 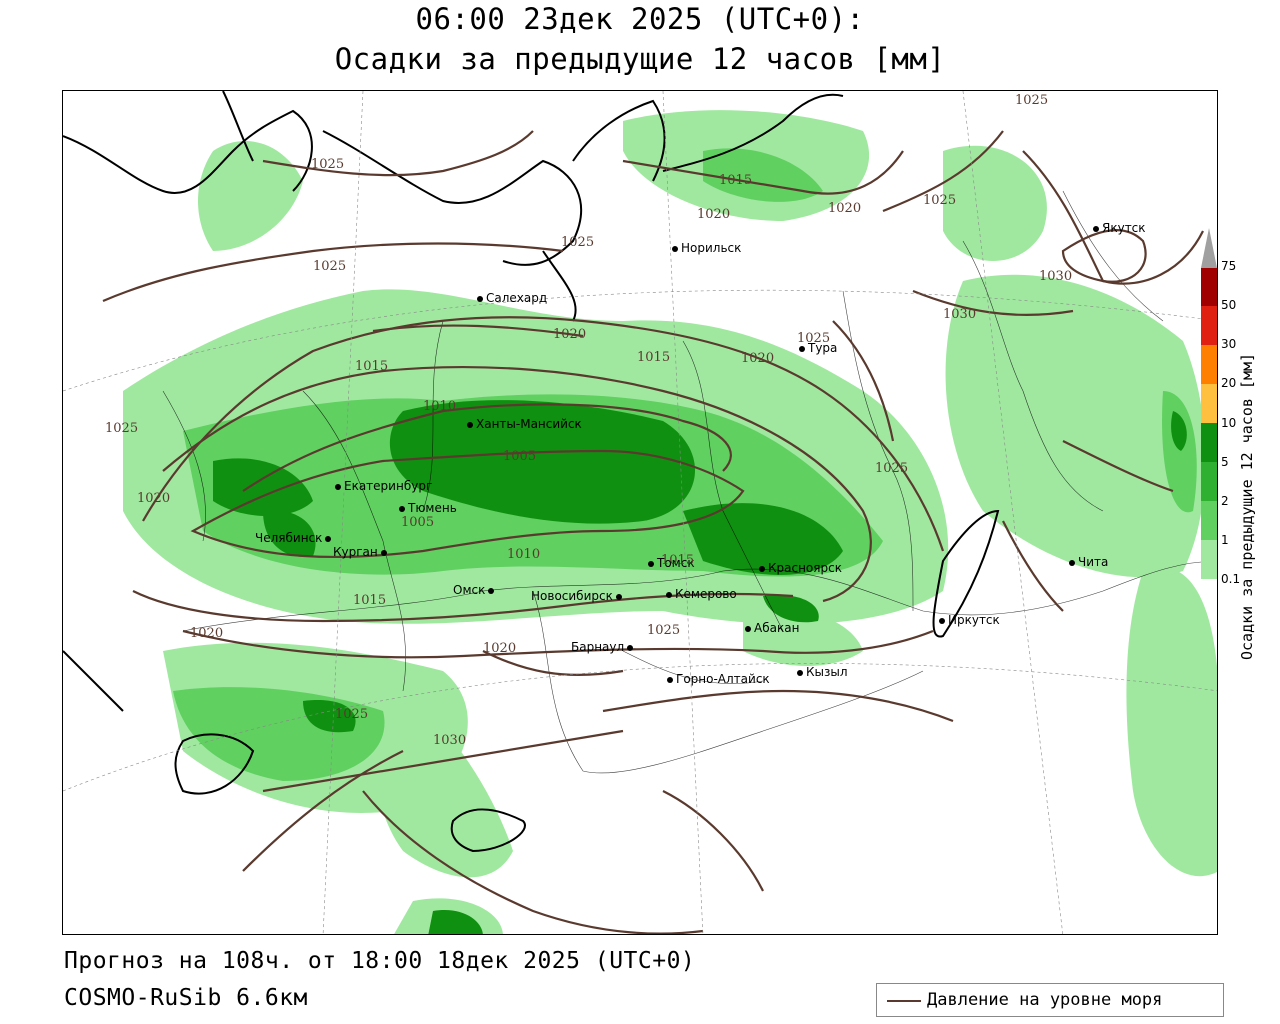 I want to click on city-yakutsk: Якутск, so click(x=1119, y=228).